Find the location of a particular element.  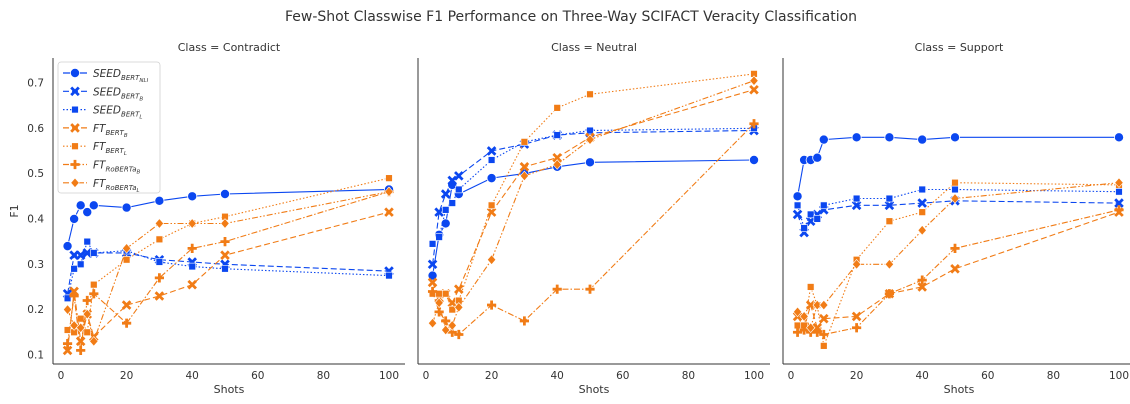

legend-entry: SEEDBERTL is located at coordinates (102, 113).